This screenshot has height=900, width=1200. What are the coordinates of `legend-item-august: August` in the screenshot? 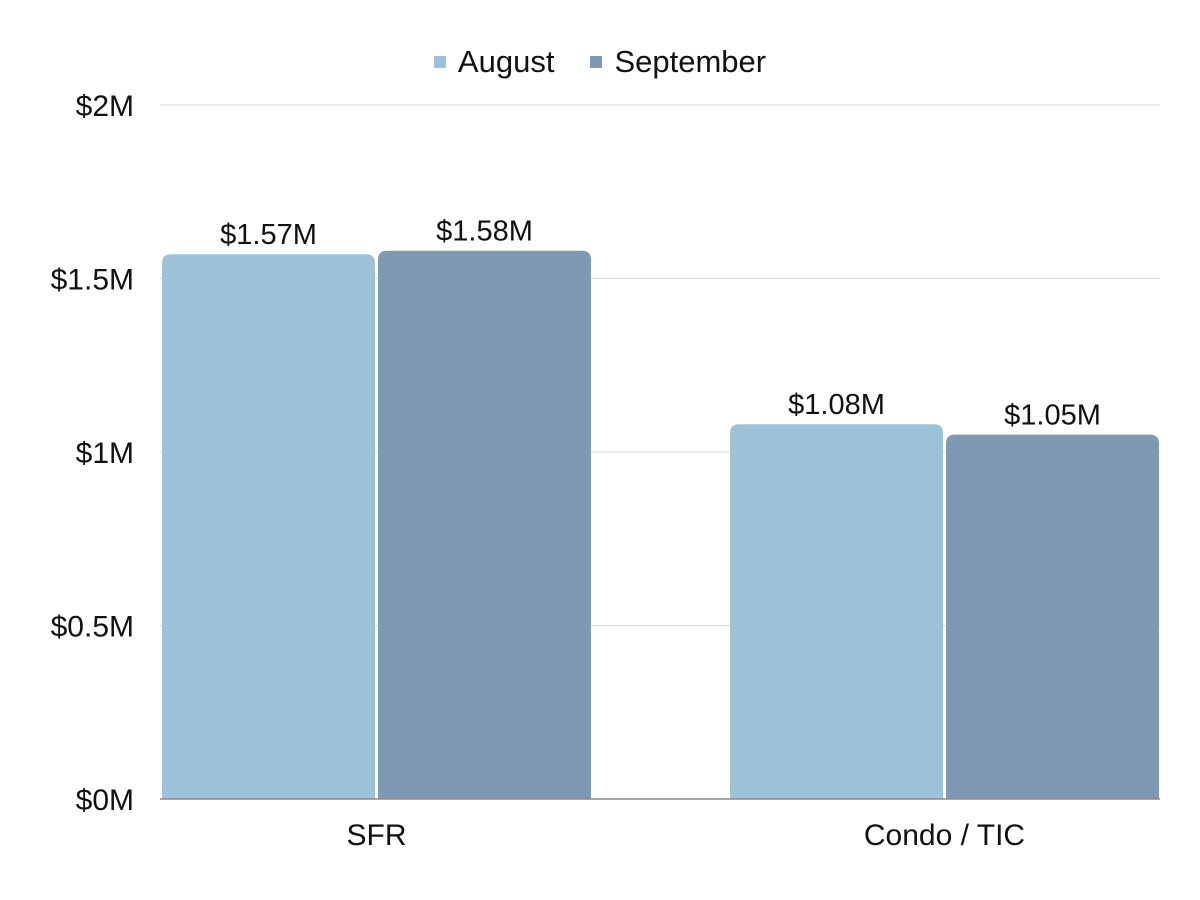 It's located at (494, 62).